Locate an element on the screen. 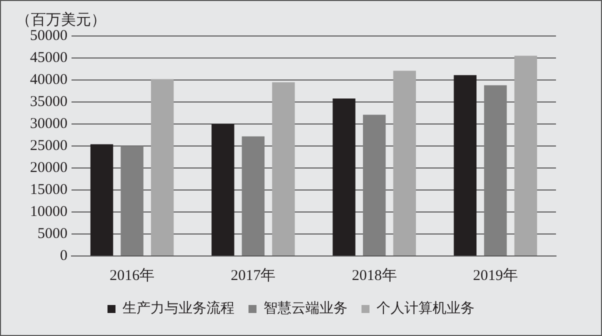 The image size is (602, 336). legend-label: 个人计算机业务 is located at coordinates (425, 308).